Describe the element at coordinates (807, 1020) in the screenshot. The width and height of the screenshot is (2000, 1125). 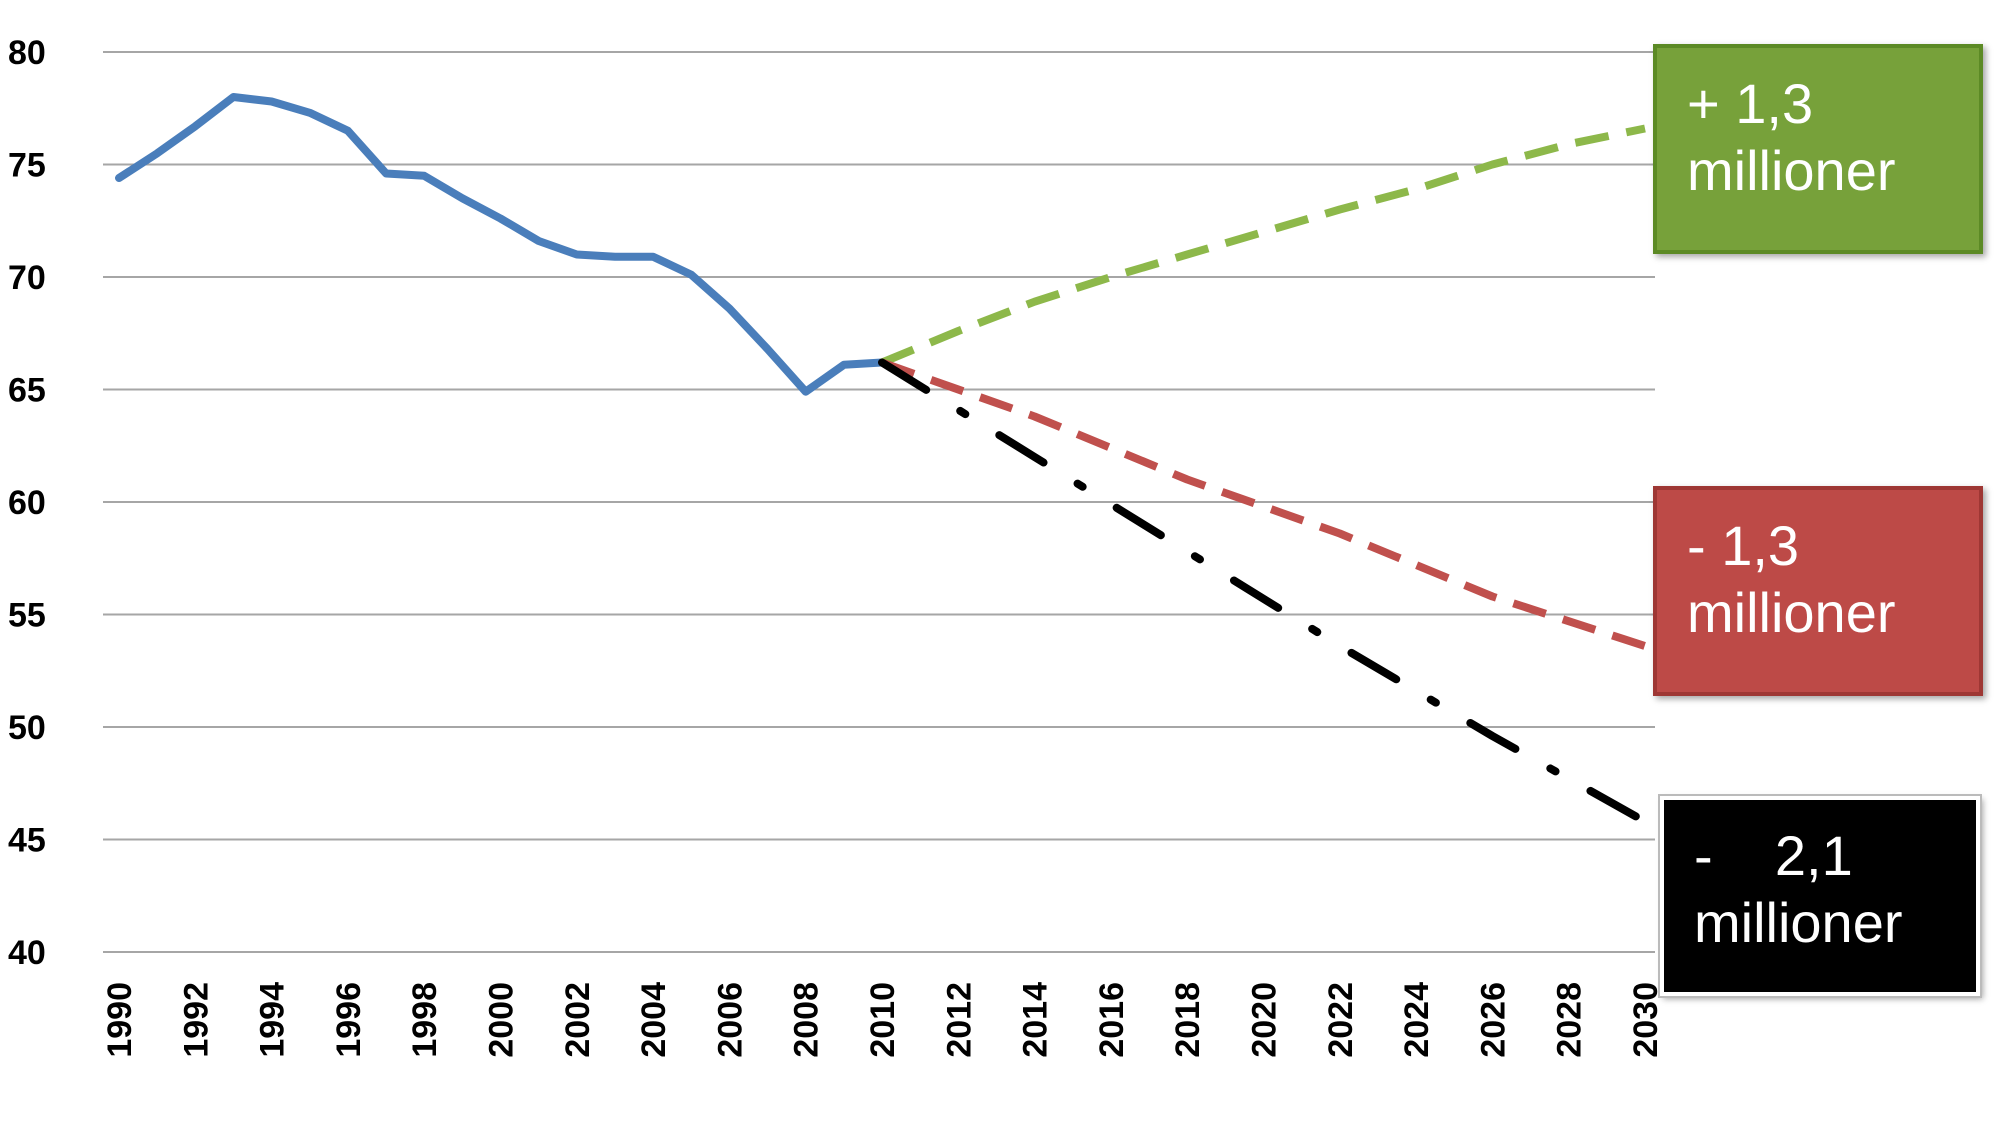
I see `x-tick-label: 2008` at that location.